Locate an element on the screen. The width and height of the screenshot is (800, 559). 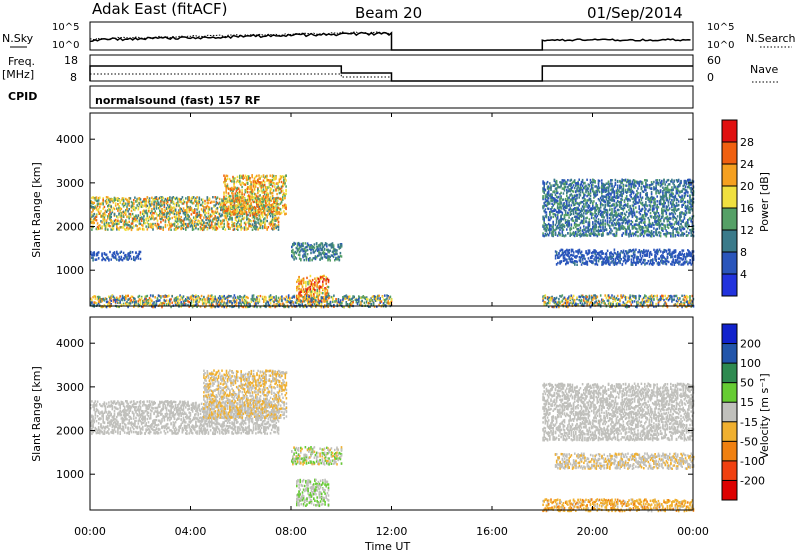
freq-right-tick-top: 60 is located at coordinates (714, 60).